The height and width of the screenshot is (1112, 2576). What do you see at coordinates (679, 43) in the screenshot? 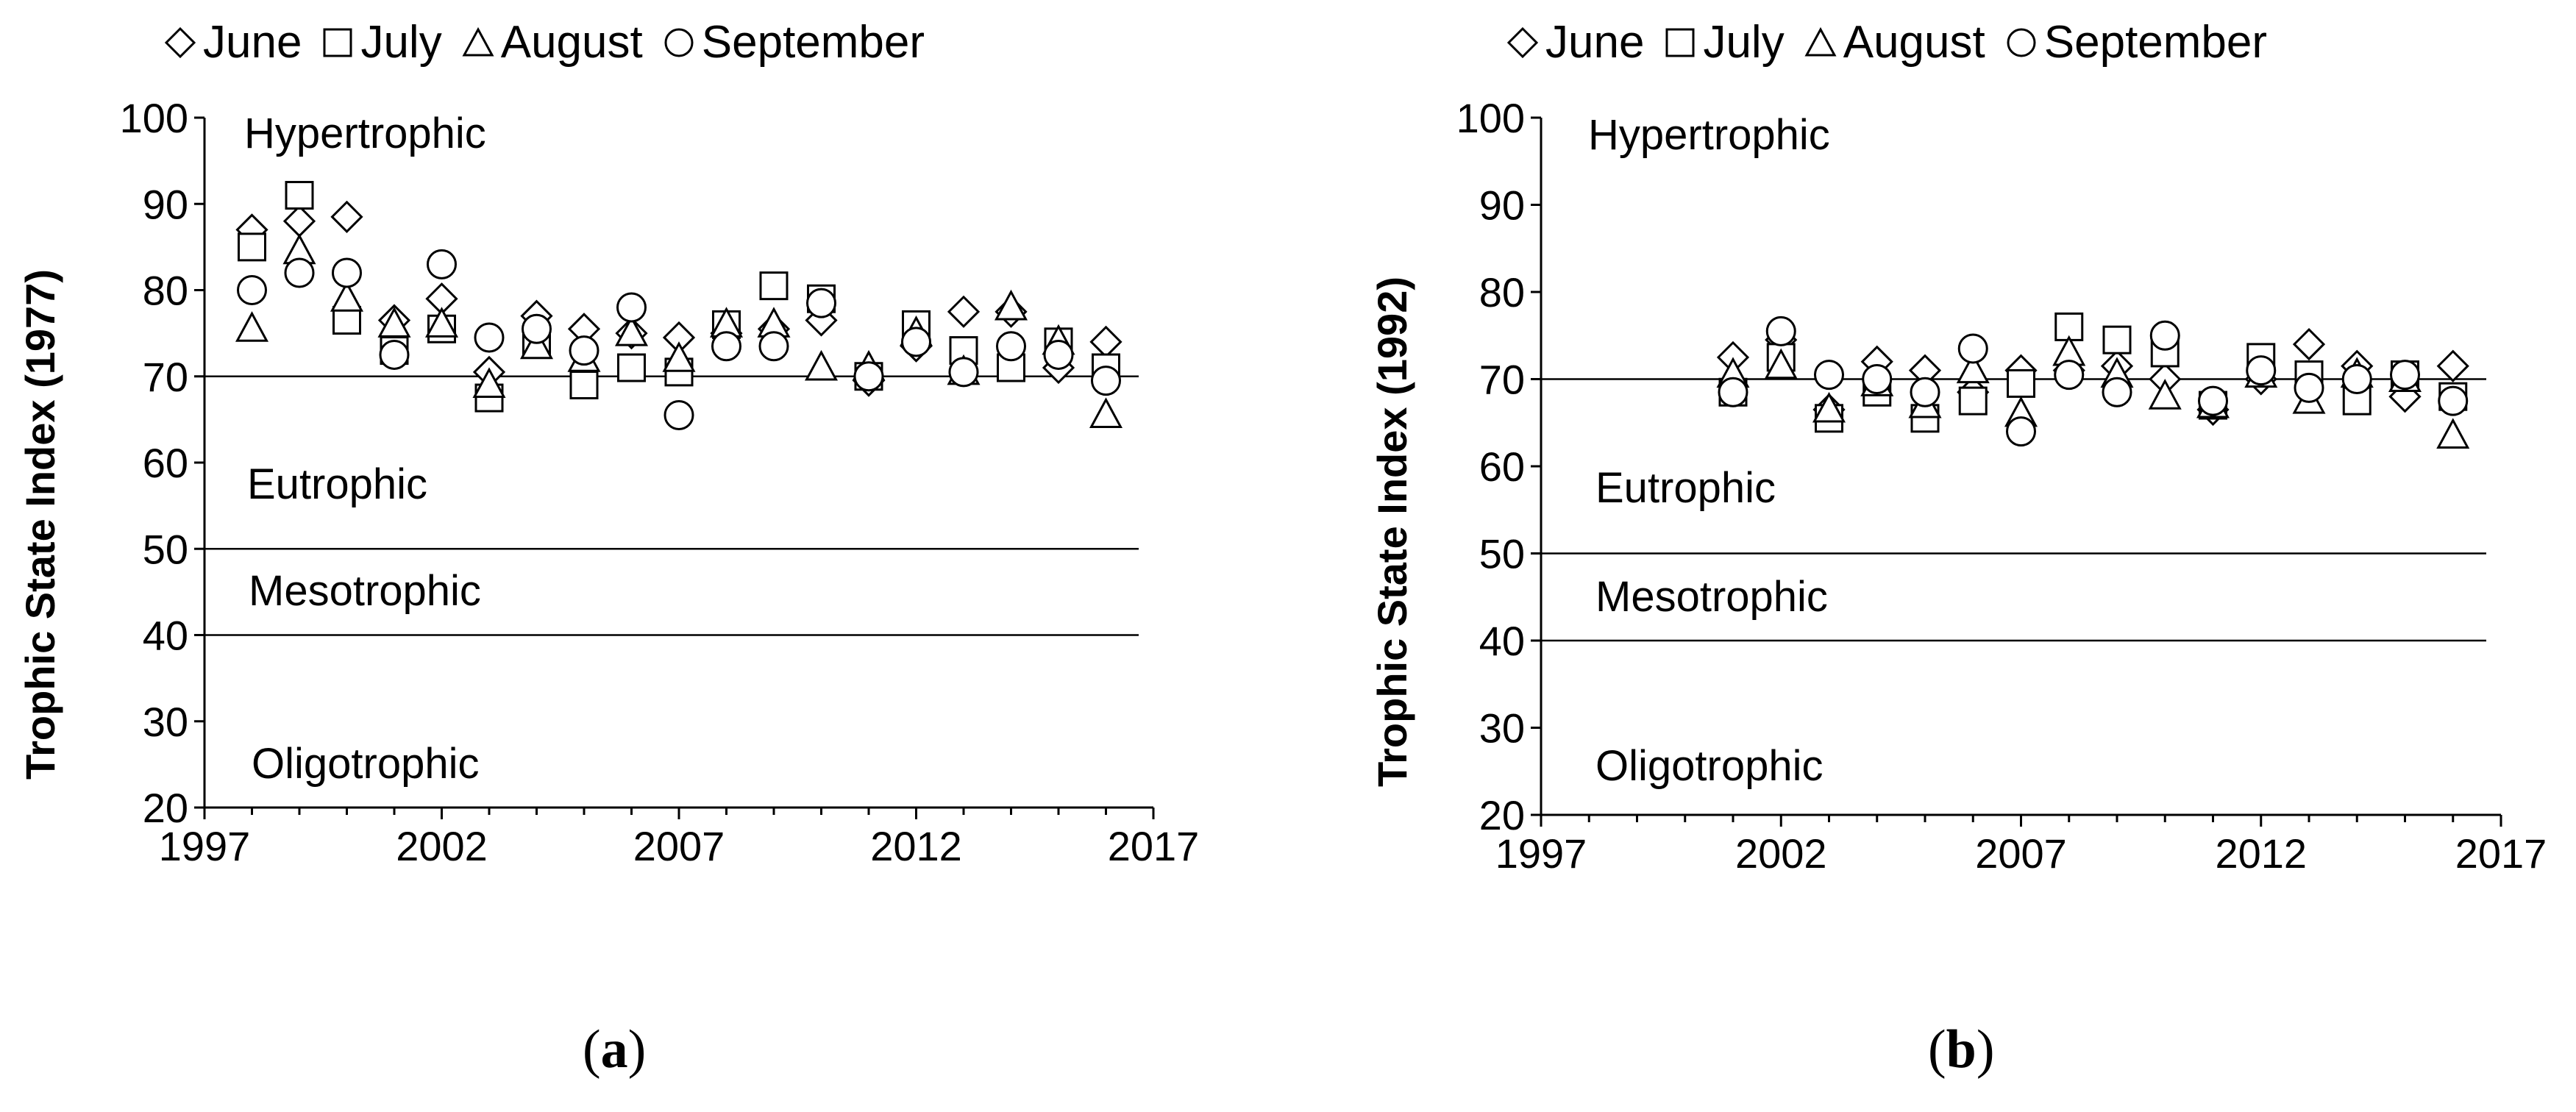
I see `circle-icon` at bounding box center [679, 43].